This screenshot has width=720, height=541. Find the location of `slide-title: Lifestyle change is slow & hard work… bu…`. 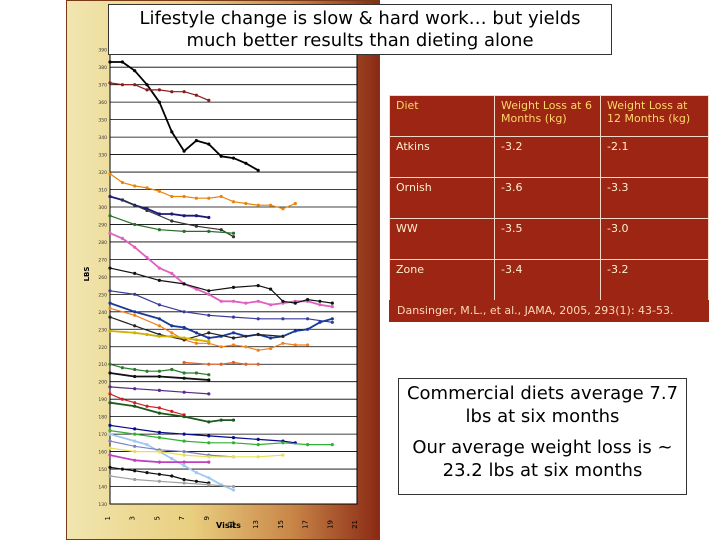

slide-title: Lifestyle change is slow & hard work… bu… is located at coordinates (360, 29).